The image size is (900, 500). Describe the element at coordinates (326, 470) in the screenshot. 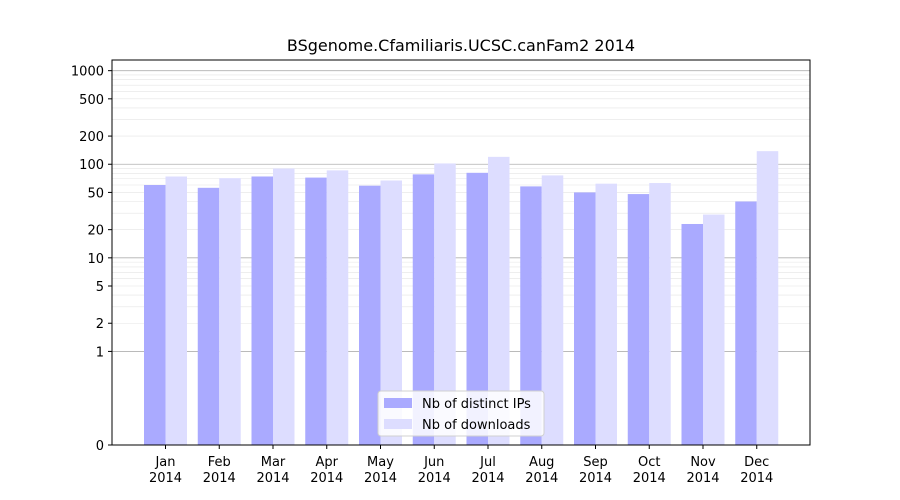

I see `x-tick-label: Apr 2014` at that location.